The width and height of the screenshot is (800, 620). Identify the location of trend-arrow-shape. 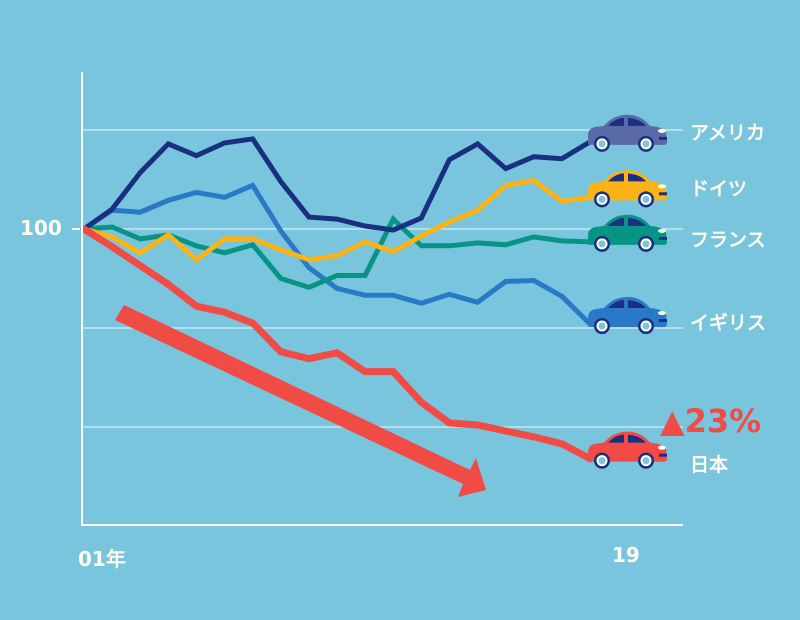
(300, 401).